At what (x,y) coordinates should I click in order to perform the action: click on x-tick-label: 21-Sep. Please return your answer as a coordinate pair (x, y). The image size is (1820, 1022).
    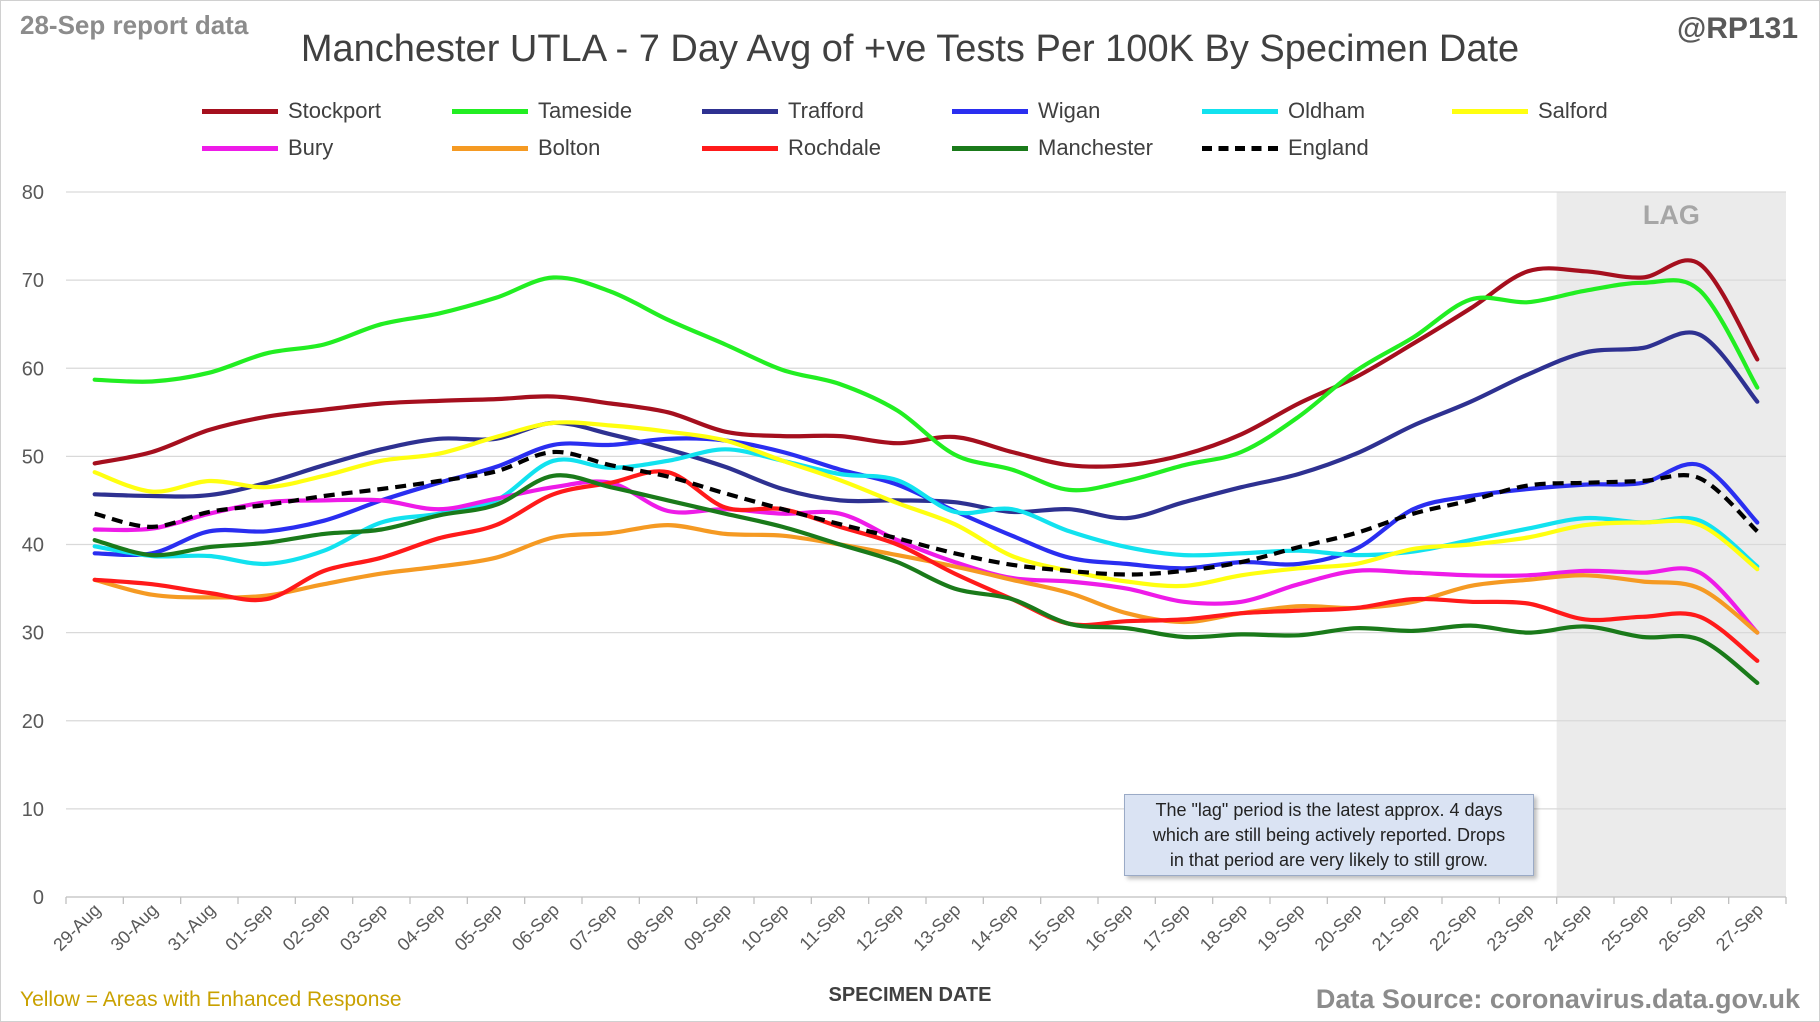
    Looking at the image, I should click on (1395, 927).